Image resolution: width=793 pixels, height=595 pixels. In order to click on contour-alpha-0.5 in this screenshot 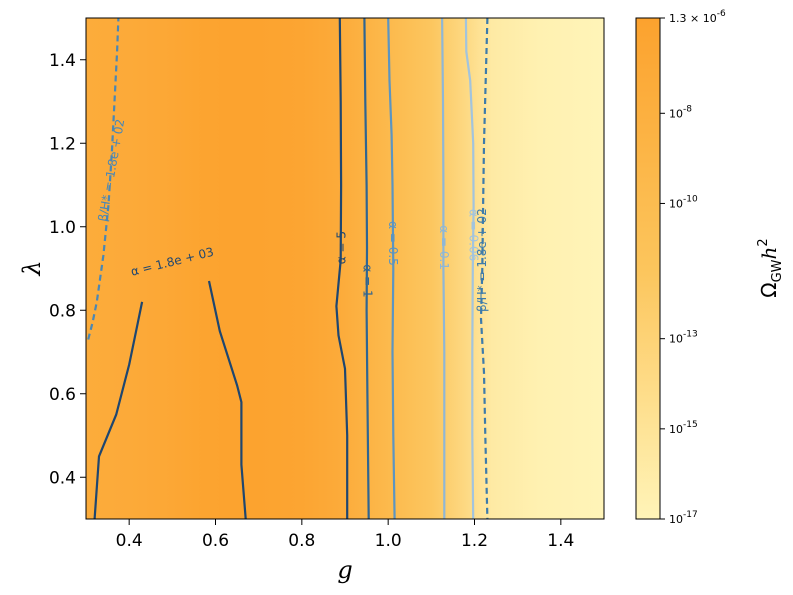, I will do `click(391, 268)`.